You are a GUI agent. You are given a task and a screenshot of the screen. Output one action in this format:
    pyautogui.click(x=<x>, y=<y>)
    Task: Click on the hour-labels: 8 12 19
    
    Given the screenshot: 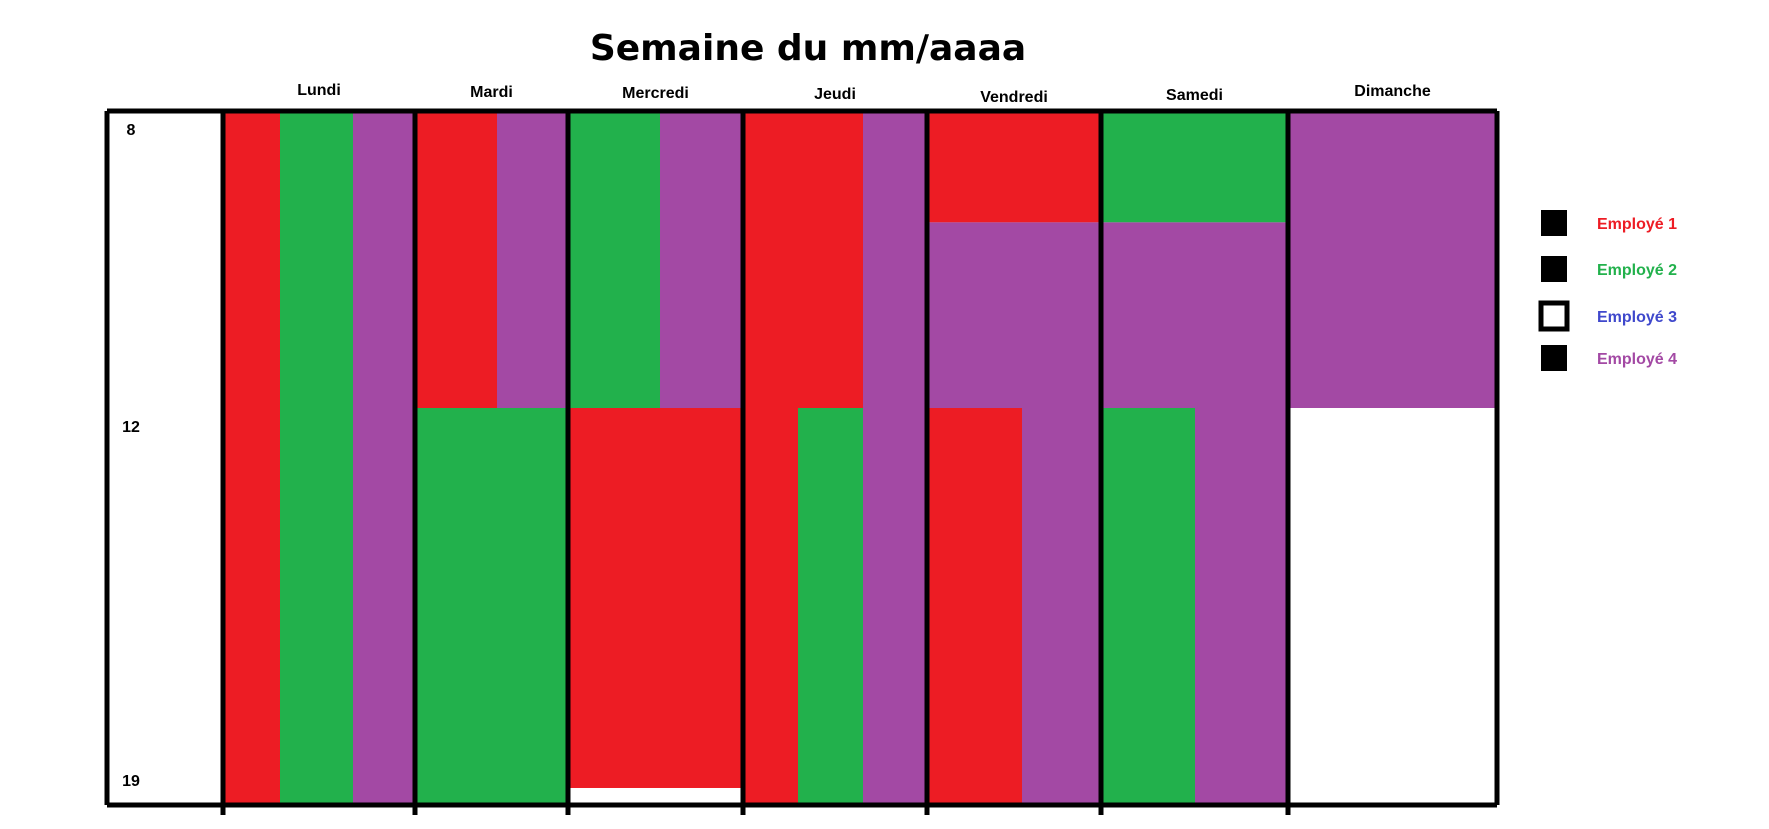 What is the action you would take?
    pyautogui.click(x=131, y=456)
    